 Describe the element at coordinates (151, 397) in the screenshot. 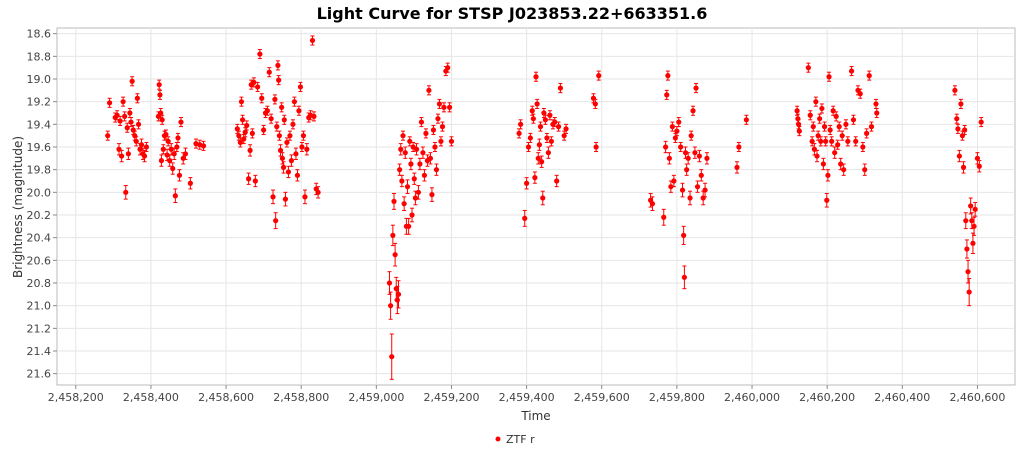

I see `x-tick-label: 2,458,400` at that location.